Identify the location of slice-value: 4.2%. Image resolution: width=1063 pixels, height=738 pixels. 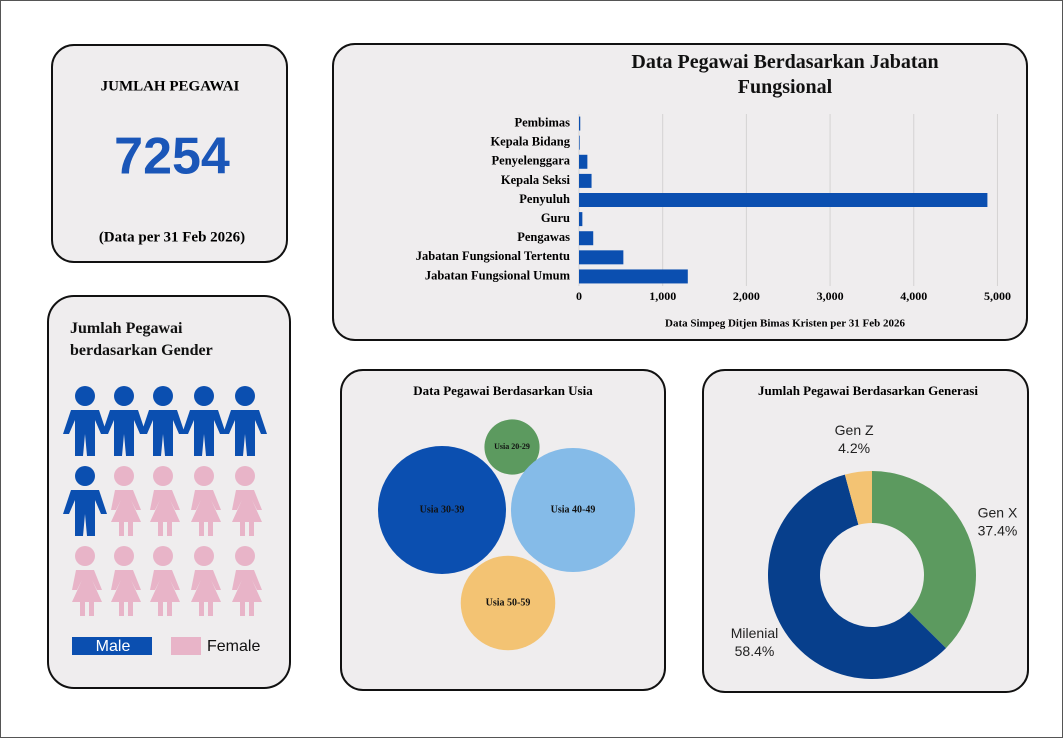
(854, 448).